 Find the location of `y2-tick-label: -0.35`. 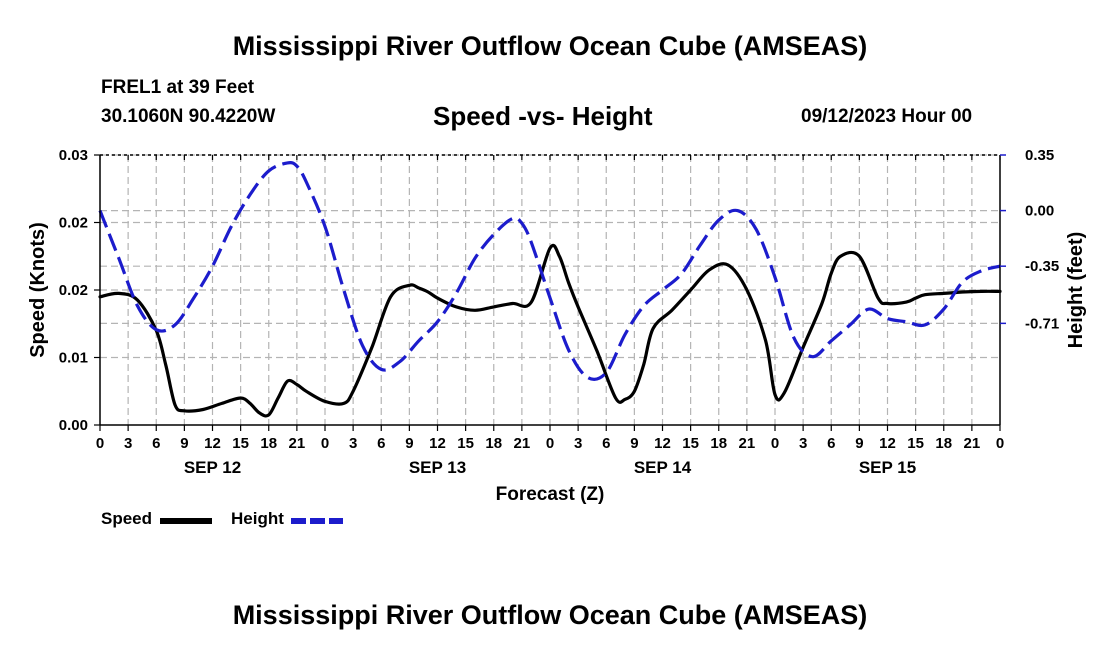

y2-tick-label: -0.35 is located at coordinates (1042, 266).